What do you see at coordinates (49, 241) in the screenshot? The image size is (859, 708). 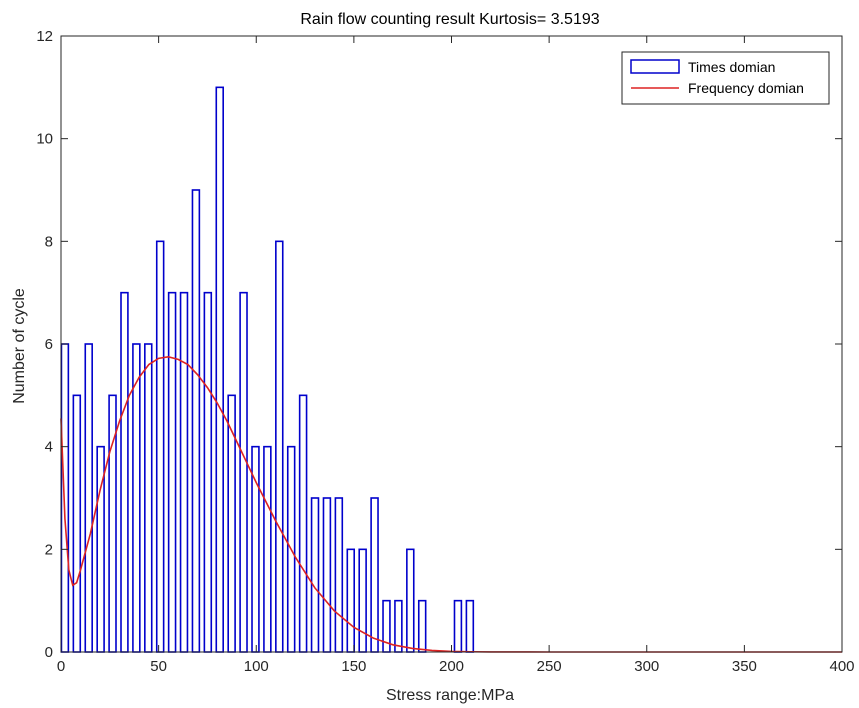 I see `y-tick-label: 8` at bounding box center [49, 241].